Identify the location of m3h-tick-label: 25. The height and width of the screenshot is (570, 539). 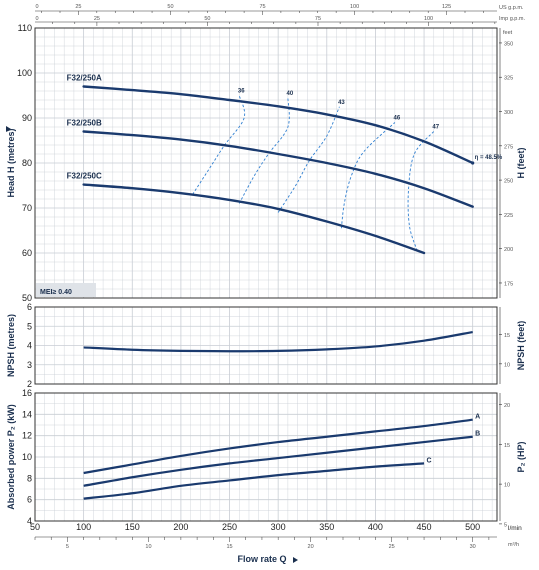
(392, 547).